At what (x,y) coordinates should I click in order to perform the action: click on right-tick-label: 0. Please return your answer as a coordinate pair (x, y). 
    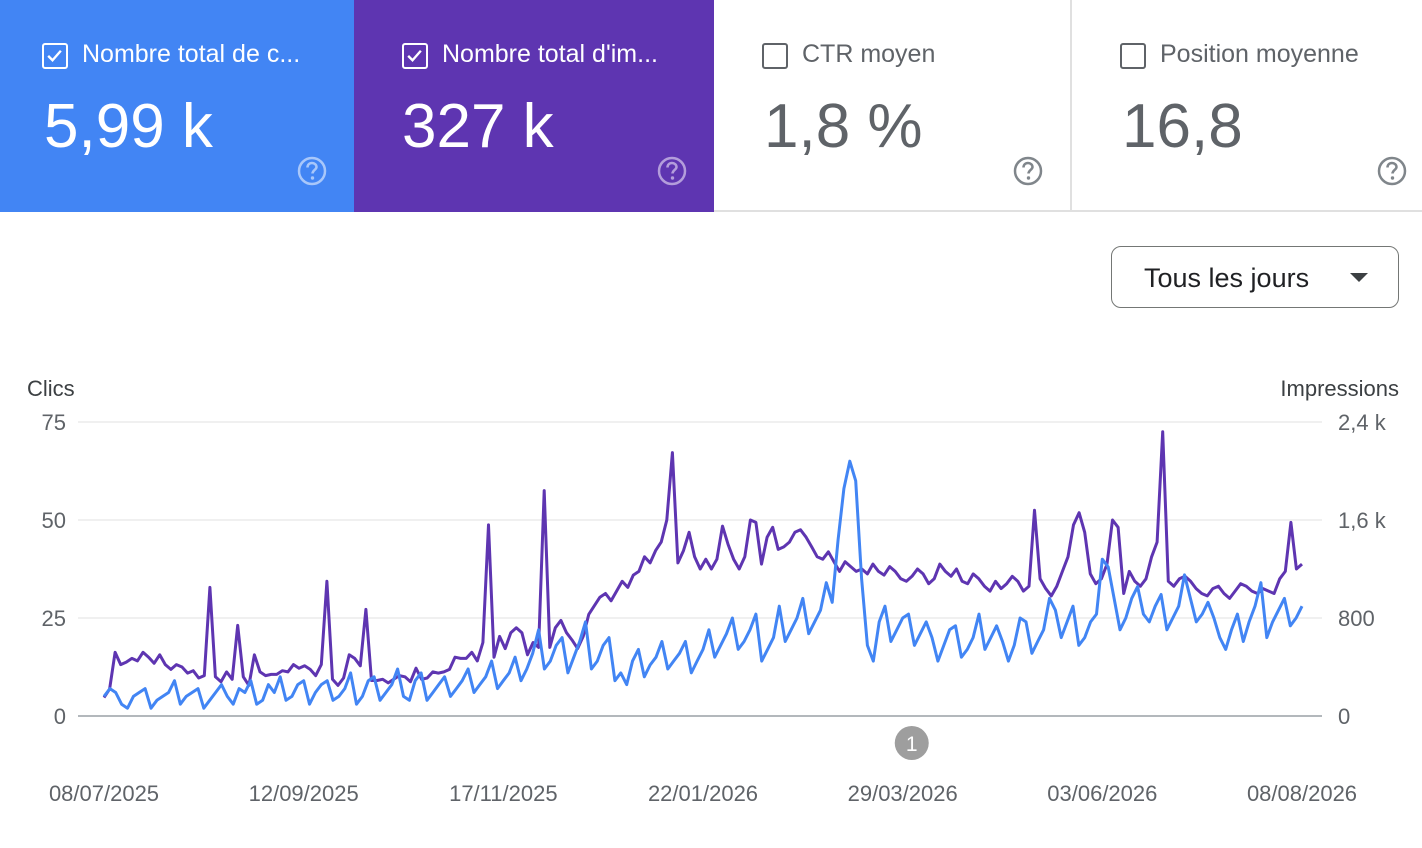
    Looking at the image, I should click on (1344, 716).